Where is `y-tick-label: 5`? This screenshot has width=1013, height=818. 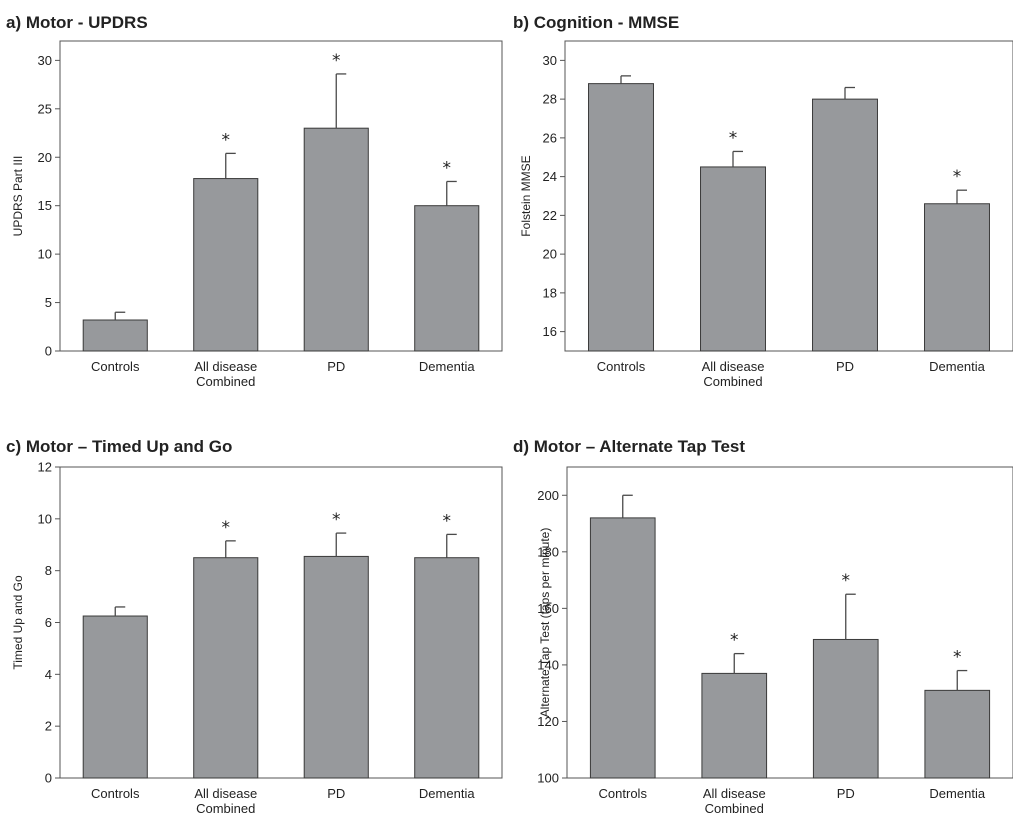 y-tick-label: 5 is located at coordinates (48, 302).